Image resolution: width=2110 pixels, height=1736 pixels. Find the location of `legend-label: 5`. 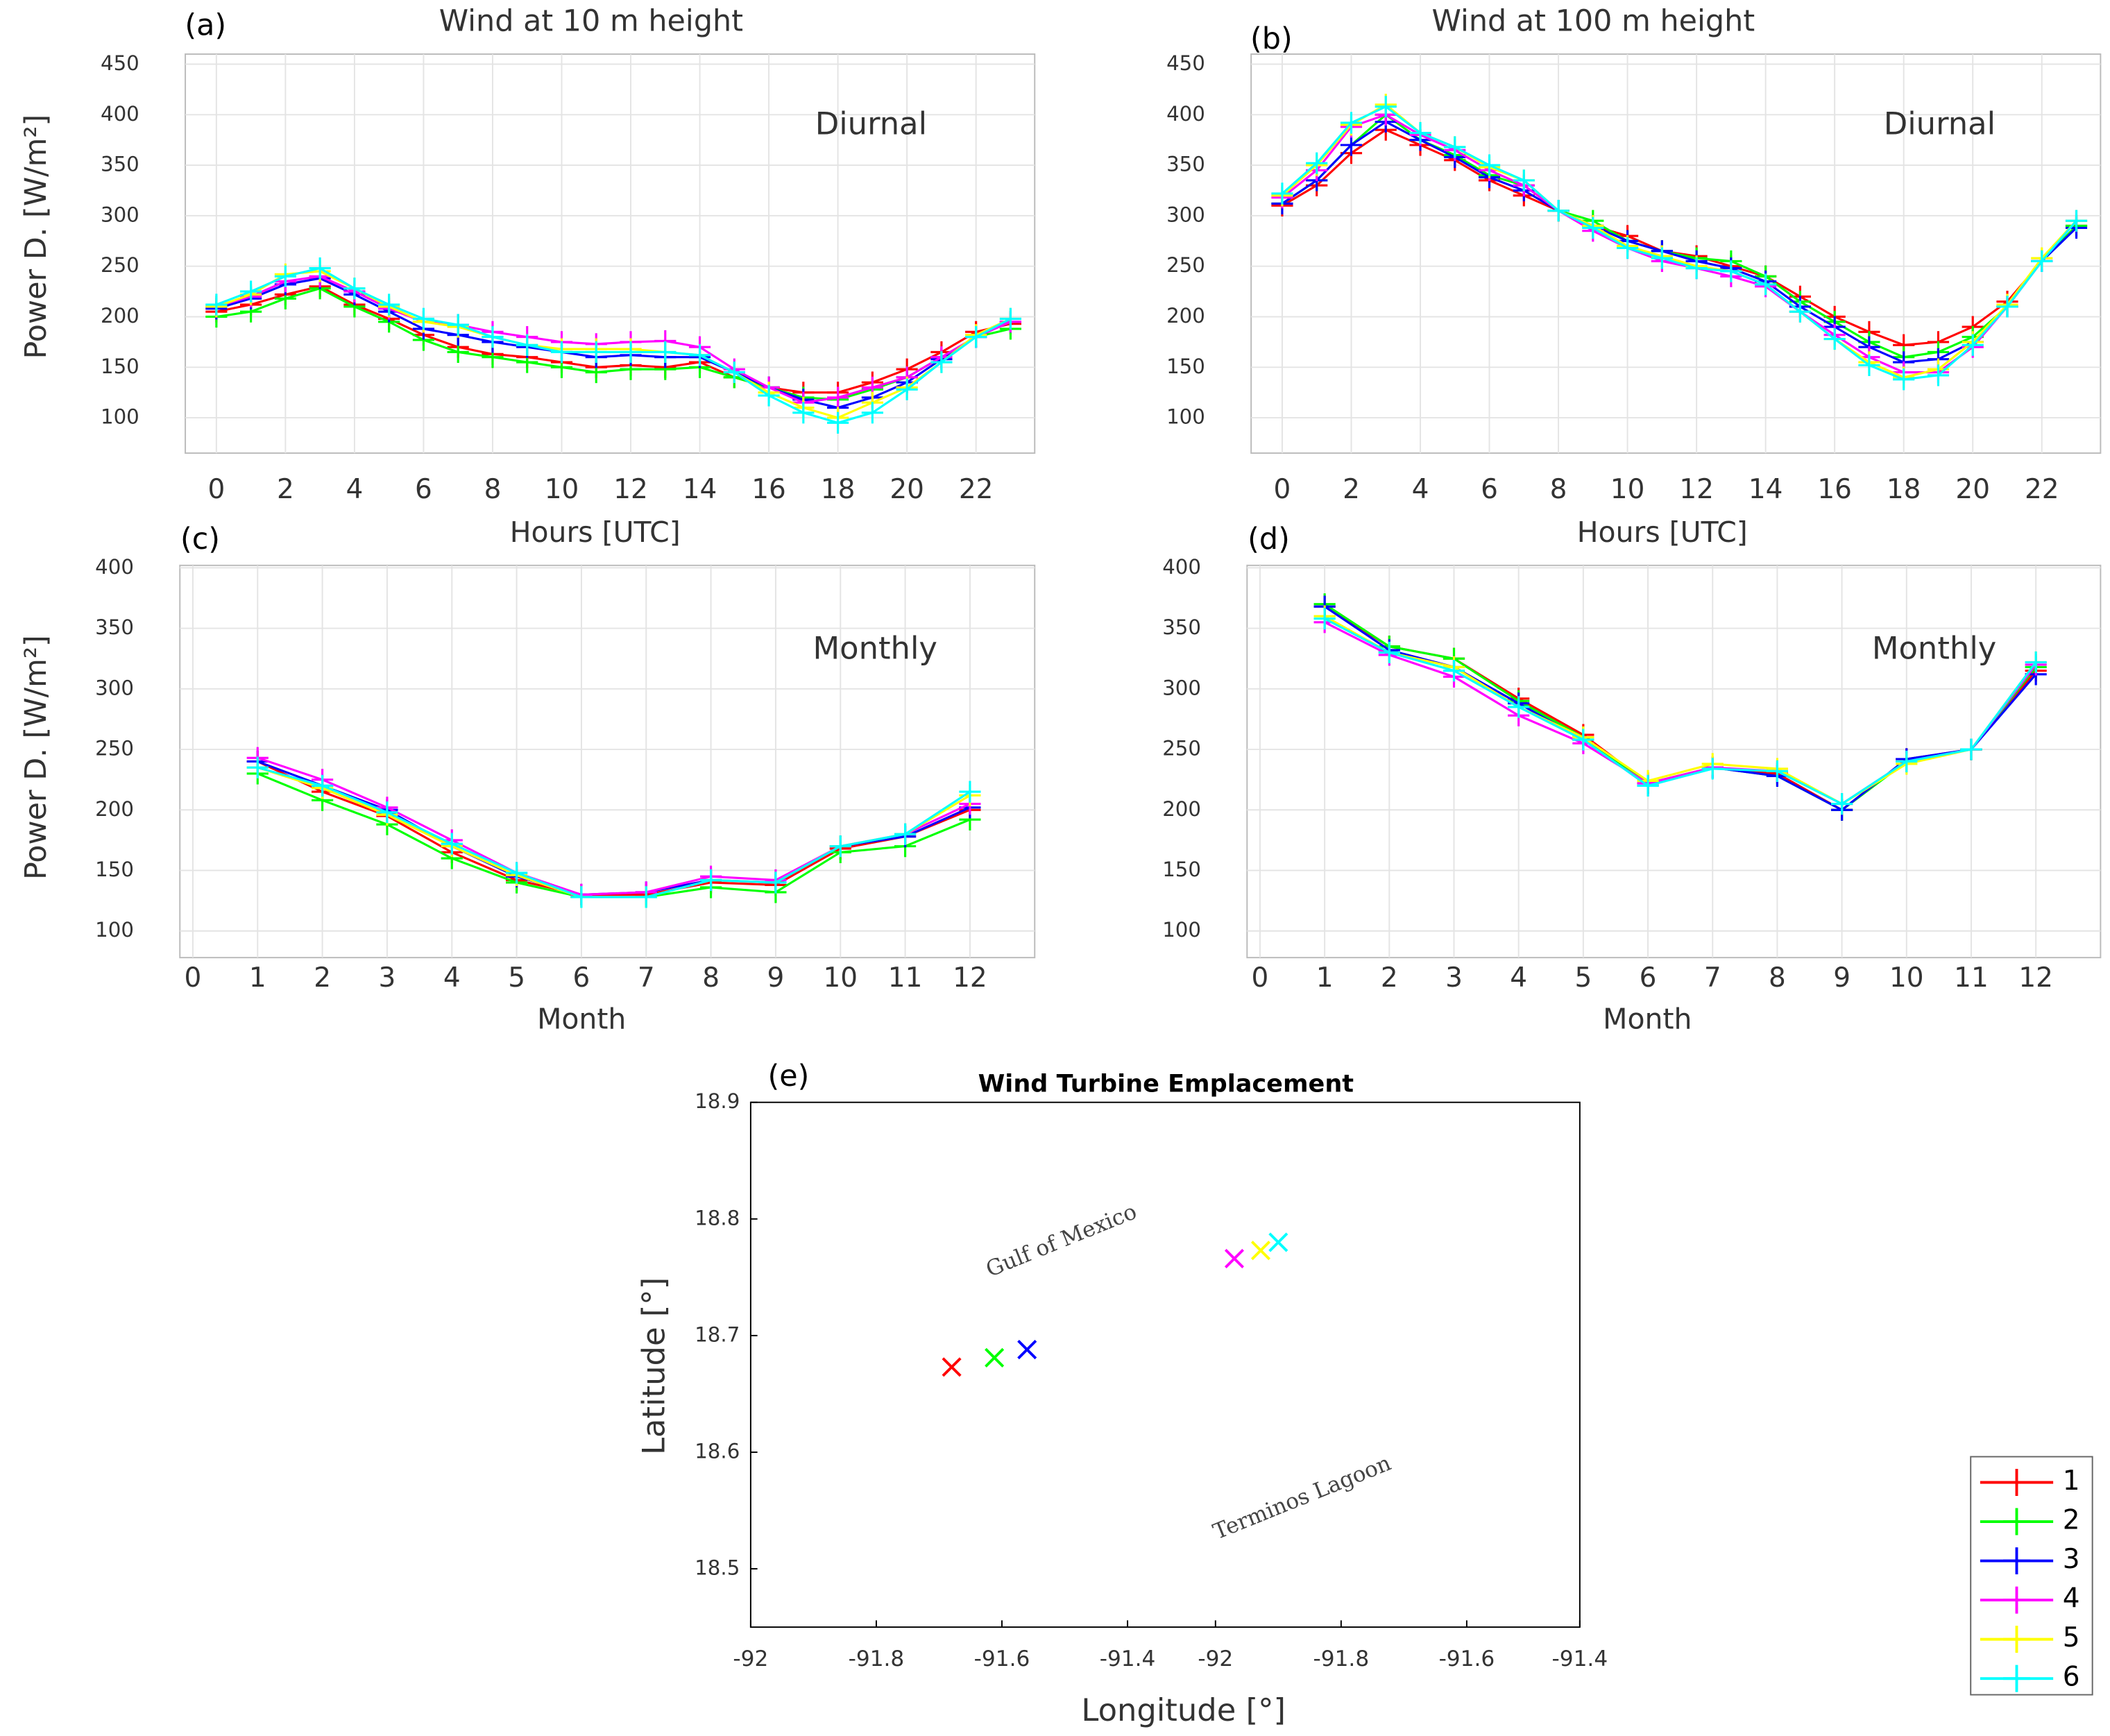

legend-label: 5 is located at coordinates (2071, 1637).